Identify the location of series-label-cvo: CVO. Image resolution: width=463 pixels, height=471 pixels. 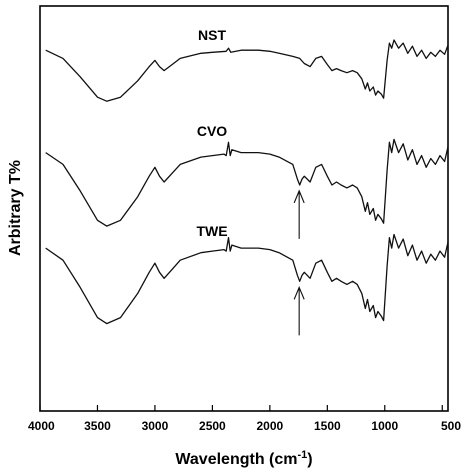
(212, 131).